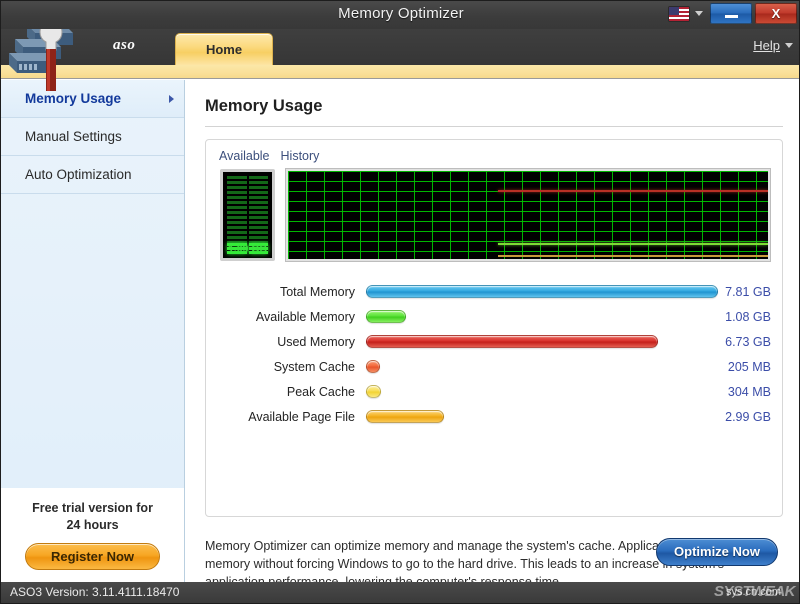 Image resolution: width=800 pixels, height=604 pixels. I want to click on version-label: ASO3 Version: 3.11.4111.18470, so click(95, 592).